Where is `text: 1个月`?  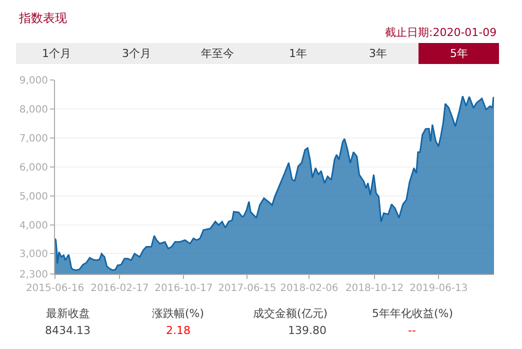 text: 1个月 is located at coordinates (56, 53).